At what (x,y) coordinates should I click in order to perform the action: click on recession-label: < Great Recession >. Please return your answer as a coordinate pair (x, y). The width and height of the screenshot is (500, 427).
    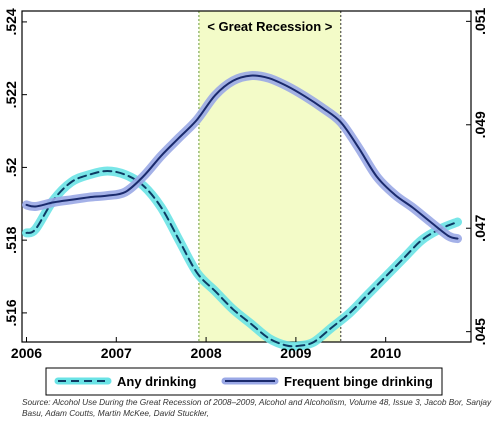
    Looking at the image, I should click on (269, 26).